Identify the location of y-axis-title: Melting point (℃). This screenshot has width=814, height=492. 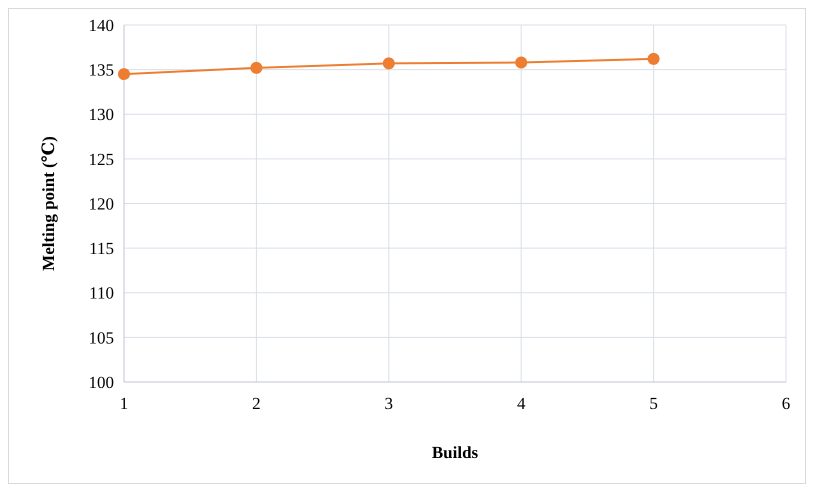
(48, 203).